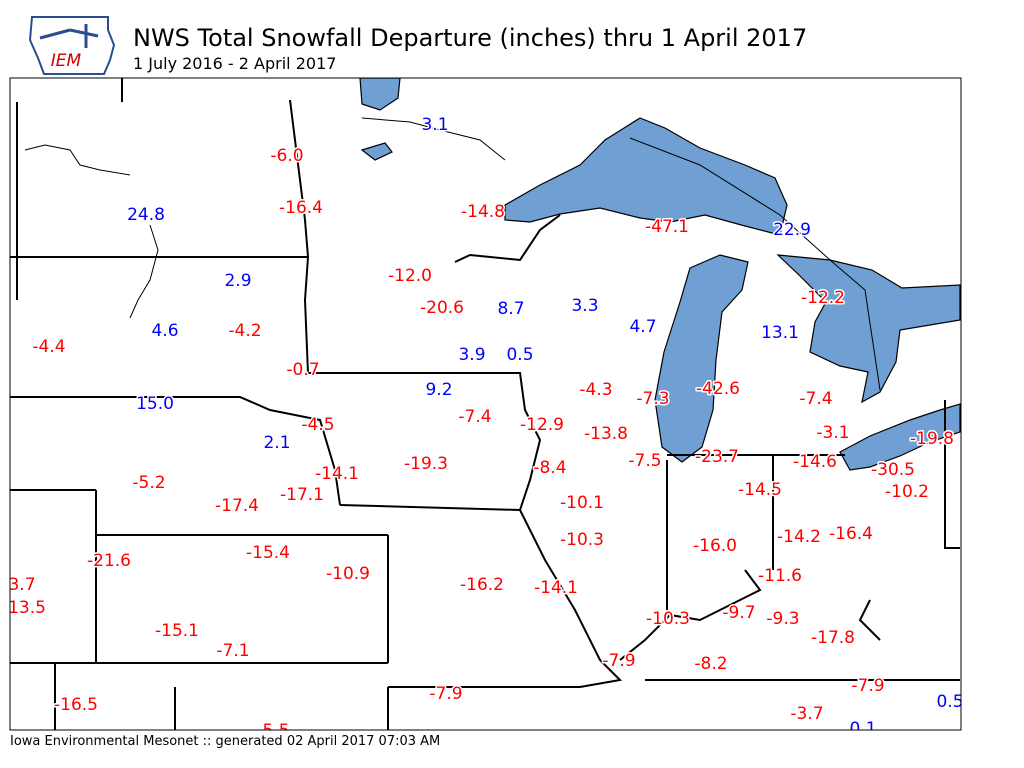  I want to click on value-label: -3.1, so click(832, 433).